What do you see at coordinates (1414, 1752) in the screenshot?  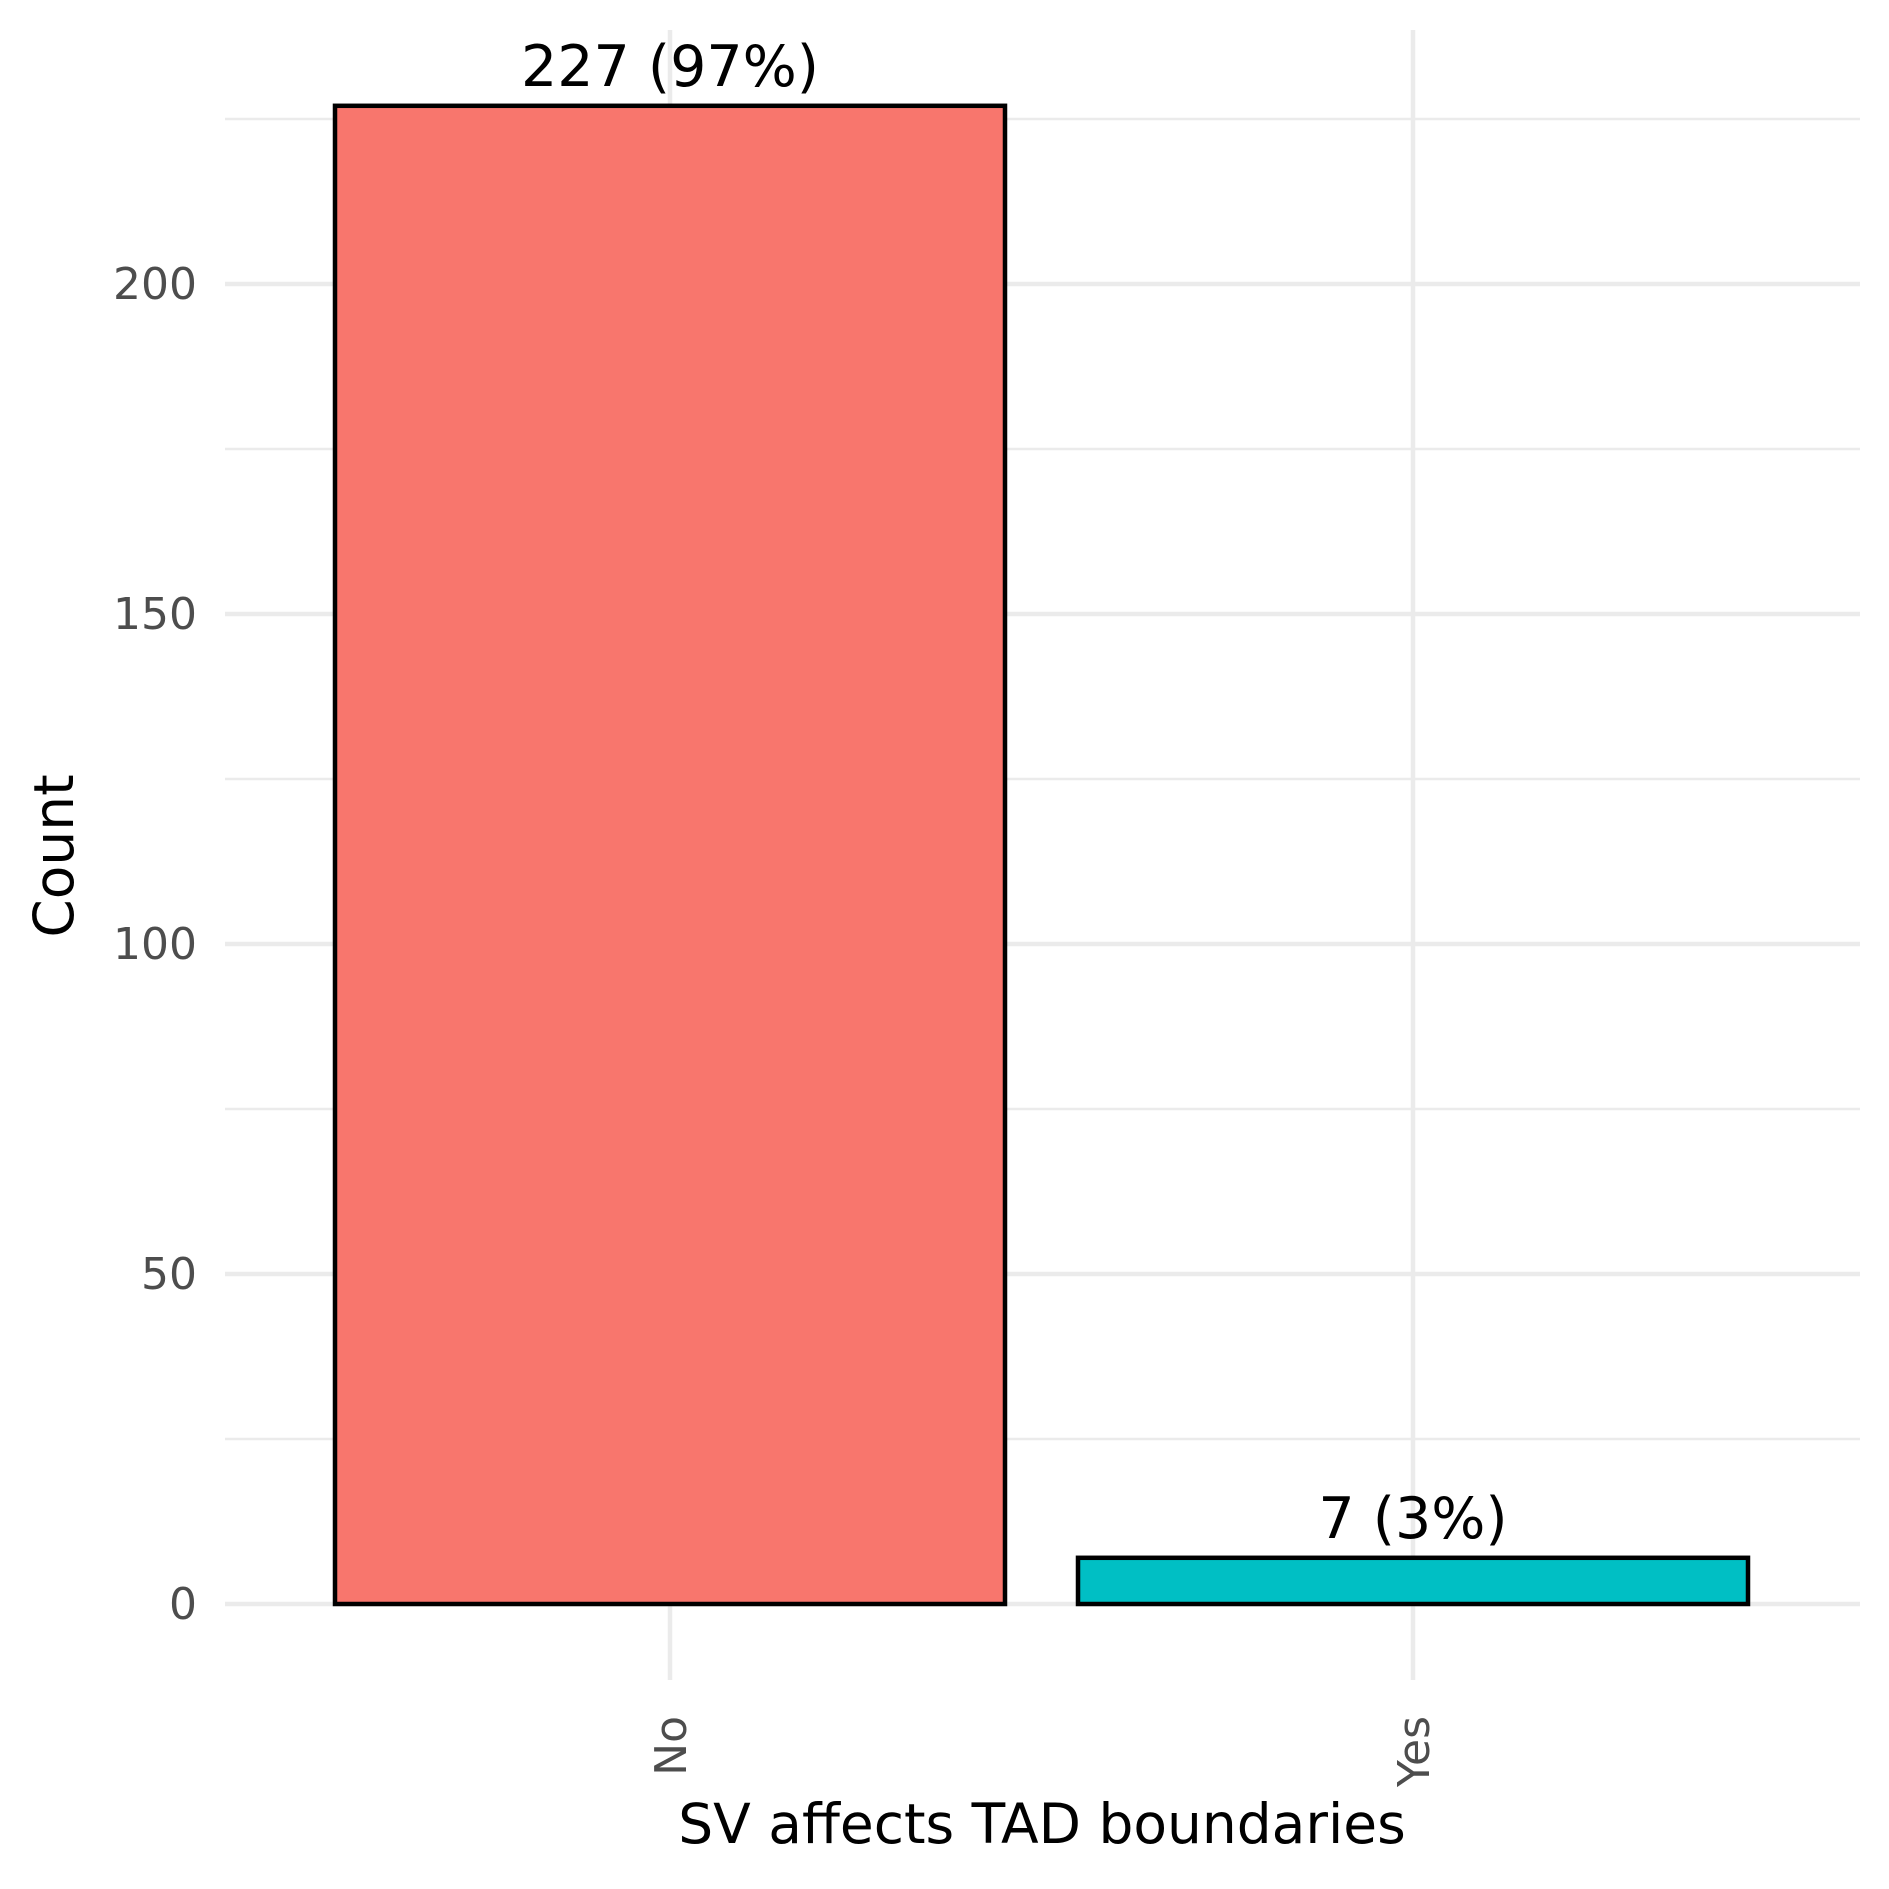 I see `x-tick-label-yes: Yes` at bounding box center [1414, 1752].